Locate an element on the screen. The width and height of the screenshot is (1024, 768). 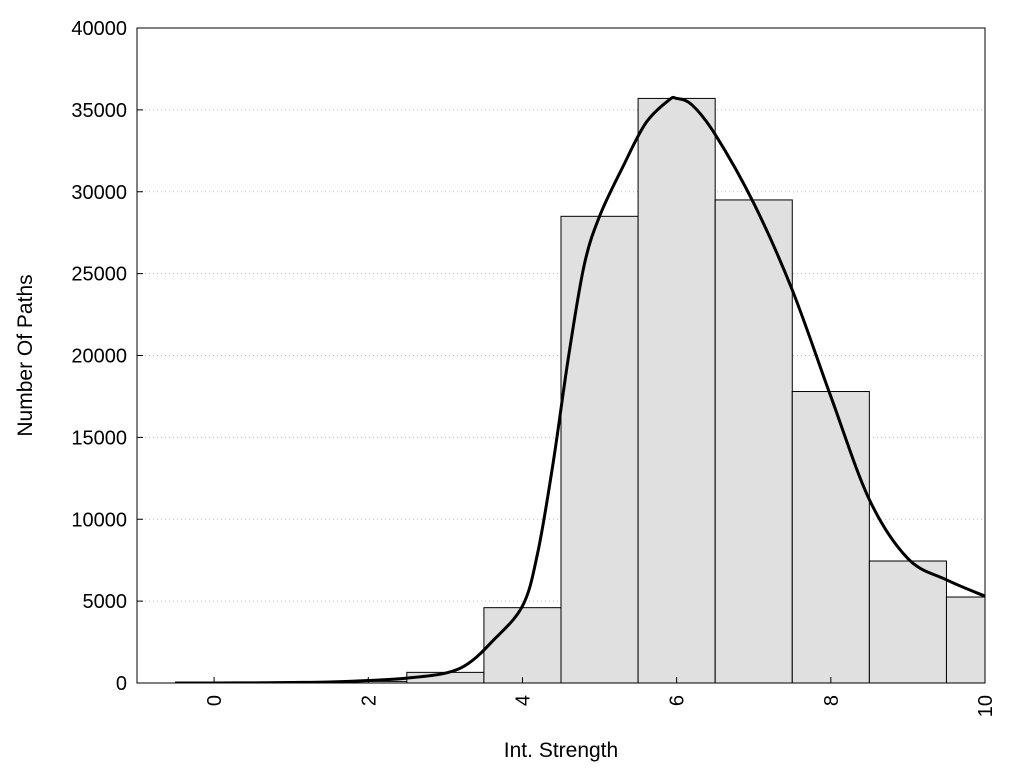
x-tick-label: 8 is located at coordinates (832, 700).